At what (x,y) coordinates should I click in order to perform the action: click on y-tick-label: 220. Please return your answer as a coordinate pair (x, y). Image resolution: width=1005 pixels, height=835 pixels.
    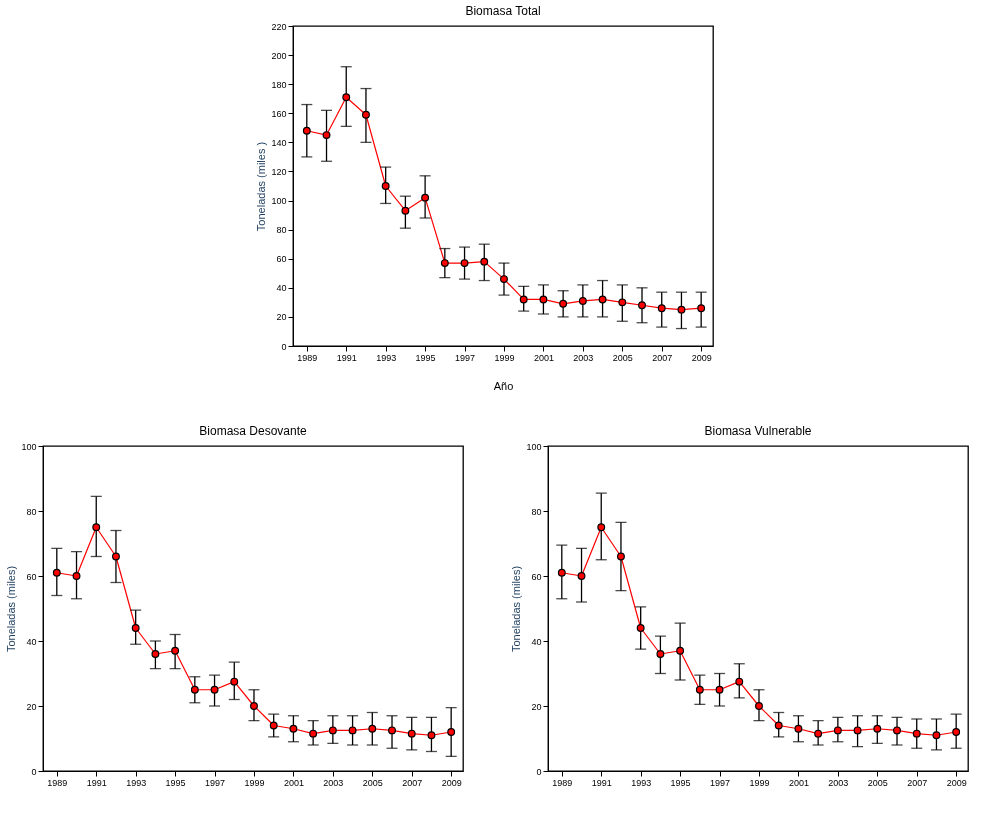
    Looking at the image, I should click on (279, 26).